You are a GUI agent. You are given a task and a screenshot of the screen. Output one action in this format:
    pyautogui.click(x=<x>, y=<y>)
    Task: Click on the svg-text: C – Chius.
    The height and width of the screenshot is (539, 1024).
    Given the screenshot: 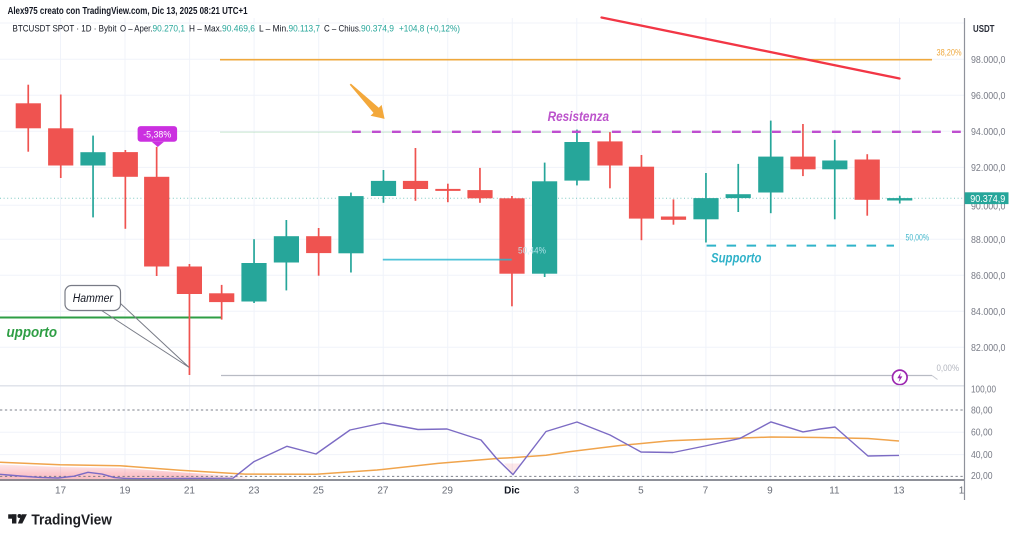 What is the action you would take?
    pyautogui.click(x=342, y=29)
    